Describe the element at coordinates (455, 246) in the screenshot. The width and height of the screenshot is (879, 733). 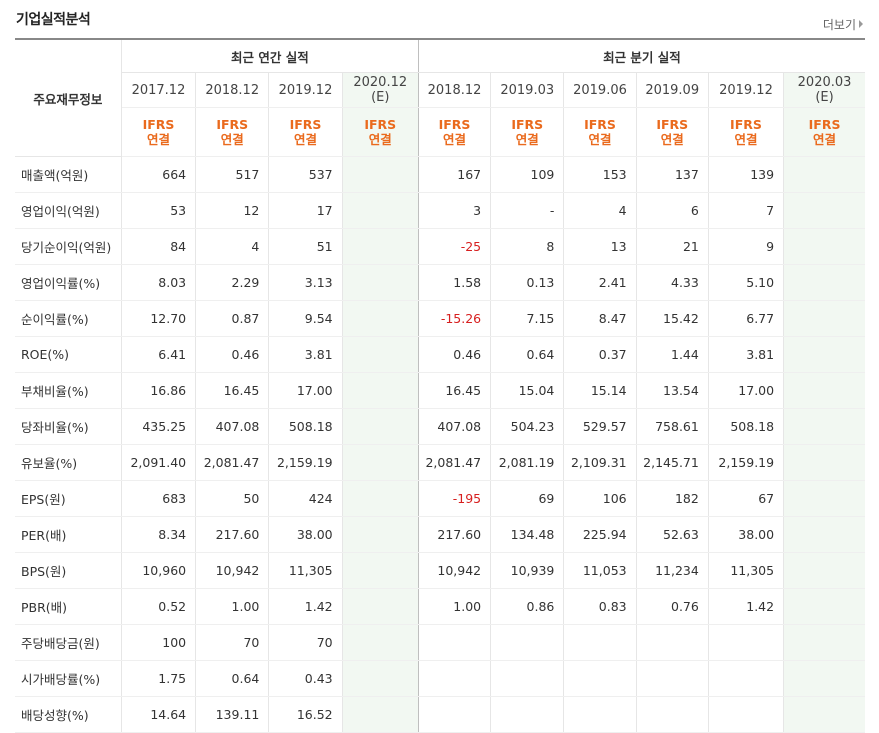
I see `table-cell: -25` at that location.